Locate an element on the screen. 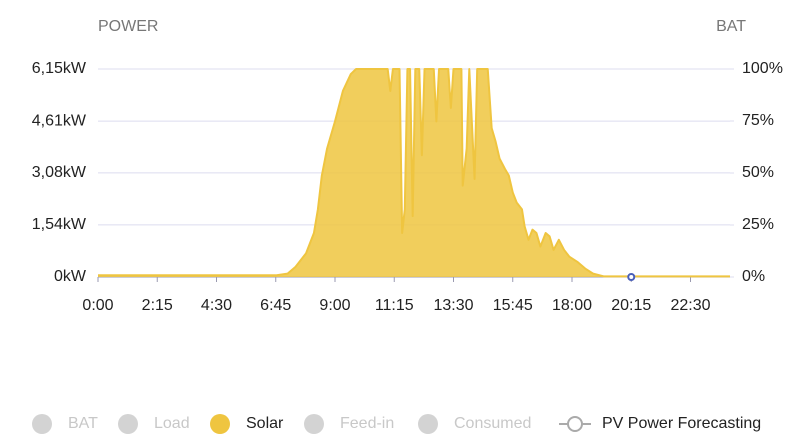 This screenshot has height=436, width=800. x-tick-label: 15:45 is located at coordinates (513, 305).